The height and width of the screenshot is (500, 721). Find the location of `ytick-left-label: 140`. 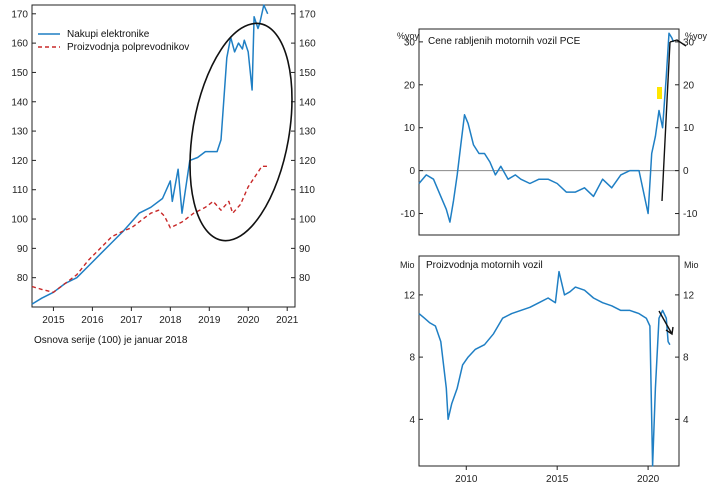

ytick-left-label: 140 is located at coordinates (19, 102).